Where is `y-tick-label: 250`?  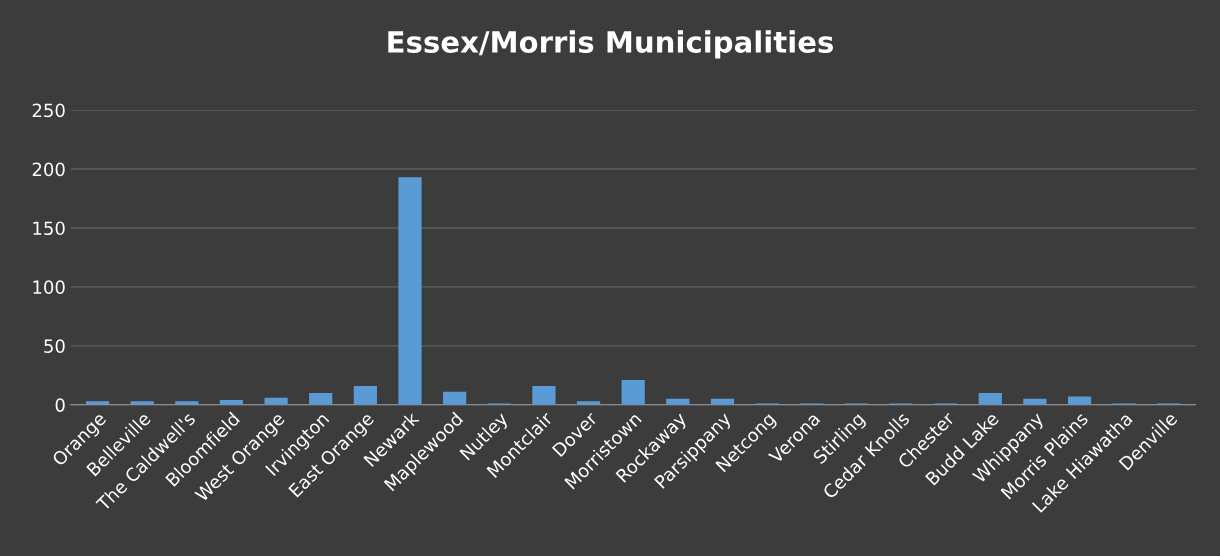 y-tick-label: 250 is located at coordinates (48, 110).